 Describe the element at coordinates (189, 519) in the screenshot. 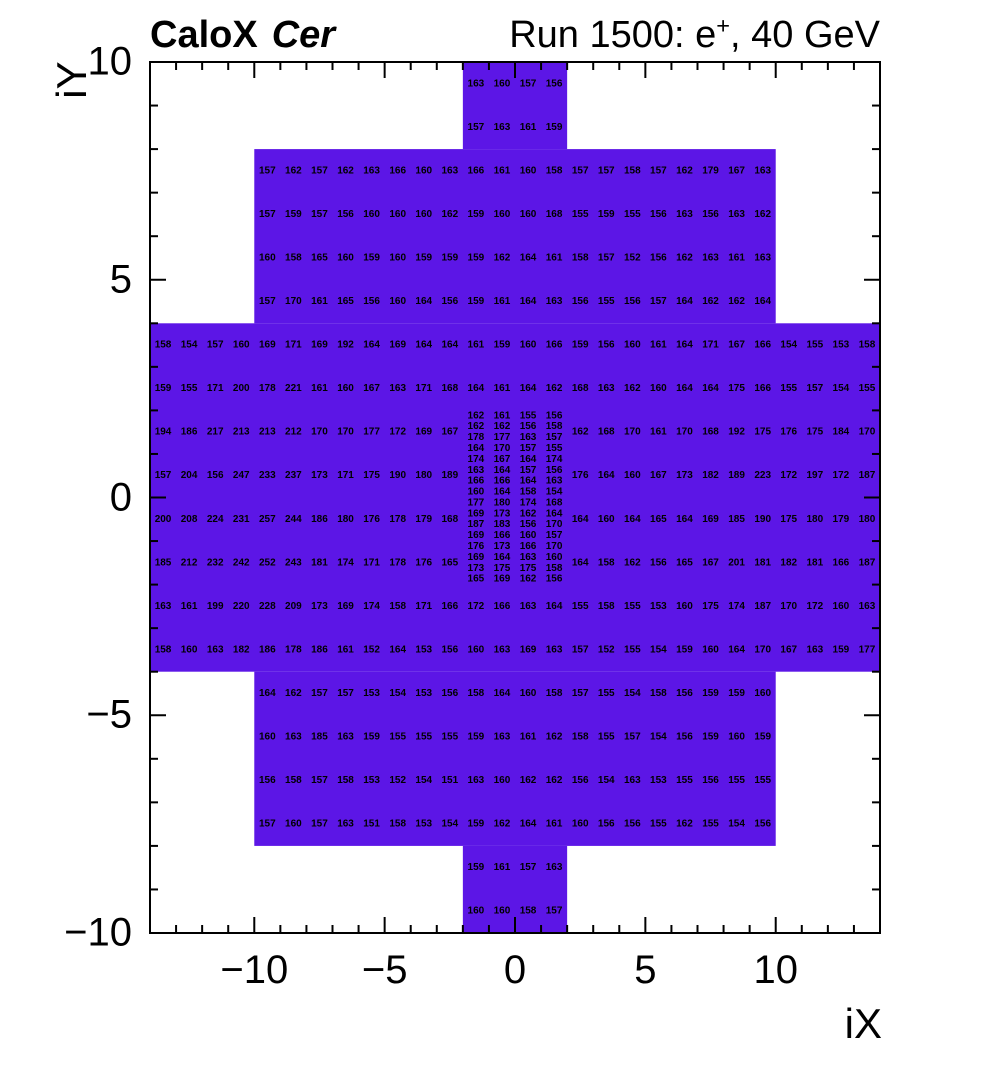

I see `cell-value: 208` at that location.